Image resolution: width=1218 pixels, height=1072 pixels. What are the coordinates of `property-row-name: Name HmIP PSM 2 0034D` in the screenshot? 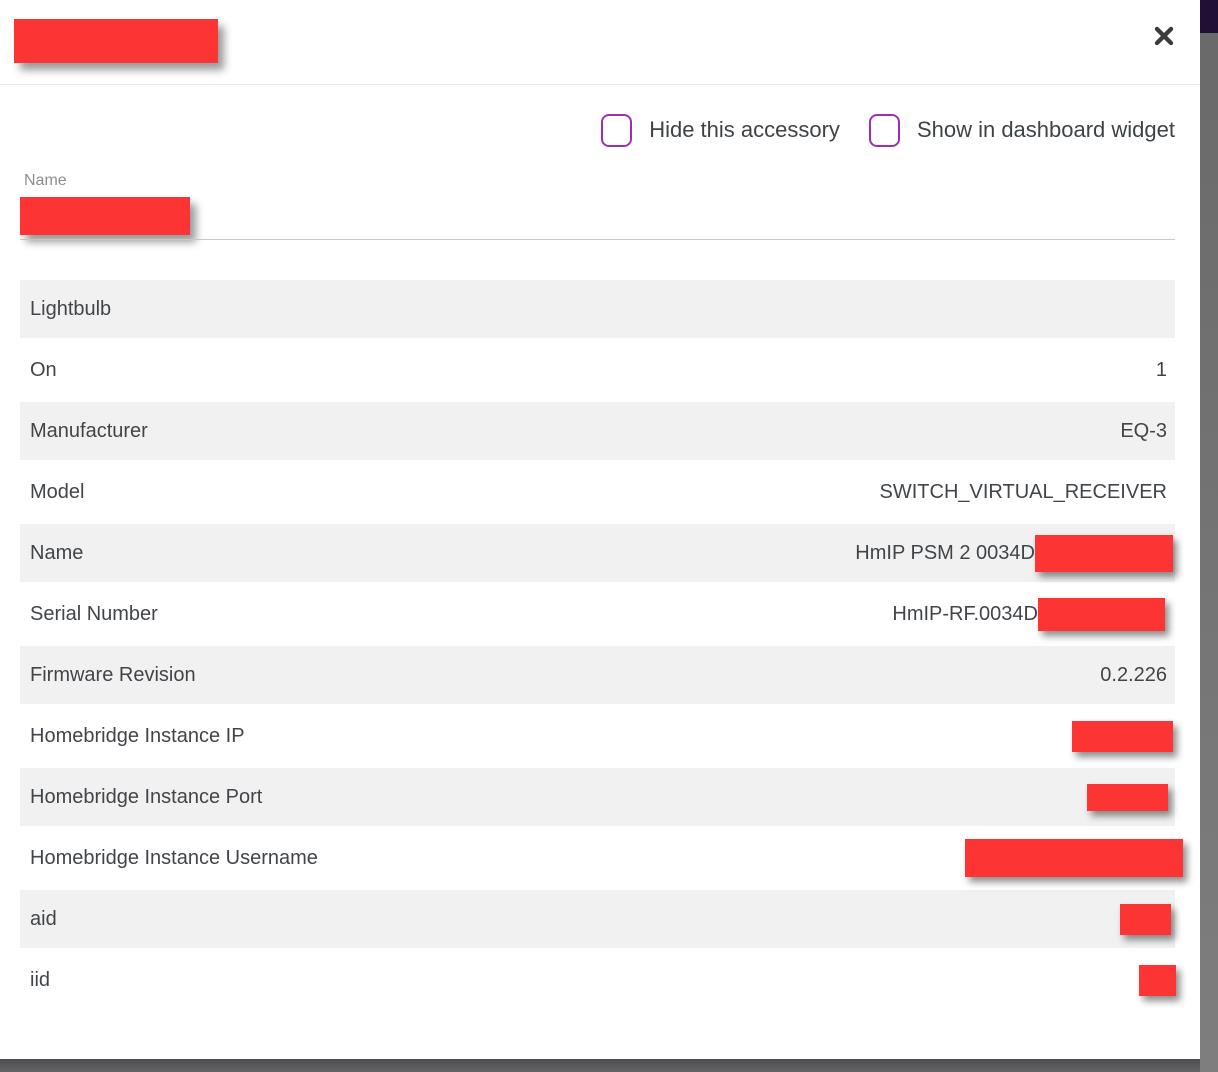 It's located at (597, 553).